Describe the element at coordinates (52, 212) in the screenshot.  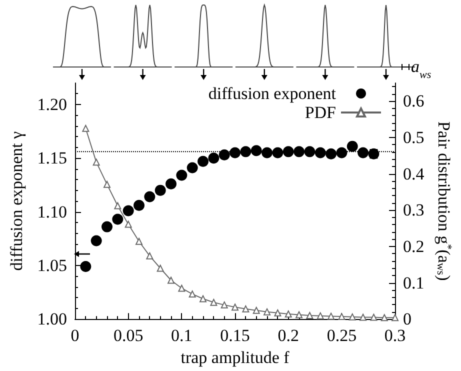
I see `y-tick-label: 1.10` at that location.